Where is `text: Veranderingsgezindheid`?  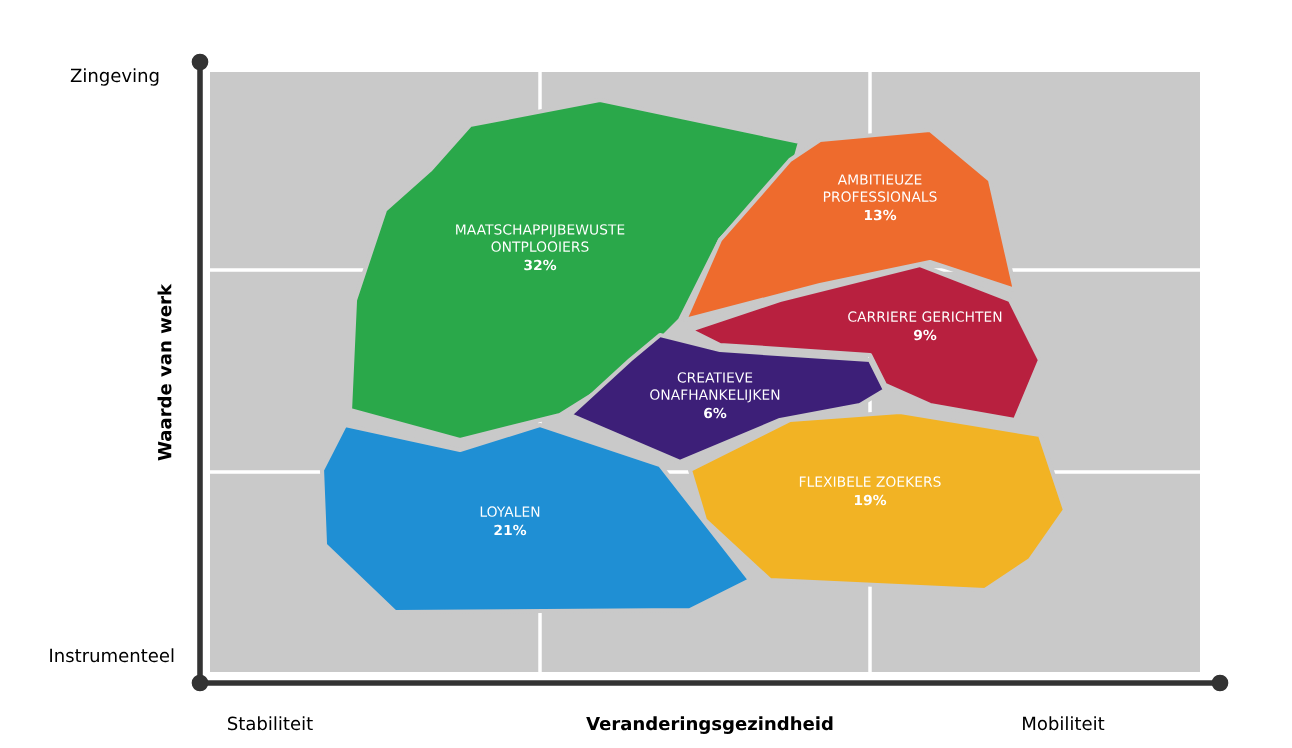
text: Veranderingsgezindheid is located at coordinates (709, 725).